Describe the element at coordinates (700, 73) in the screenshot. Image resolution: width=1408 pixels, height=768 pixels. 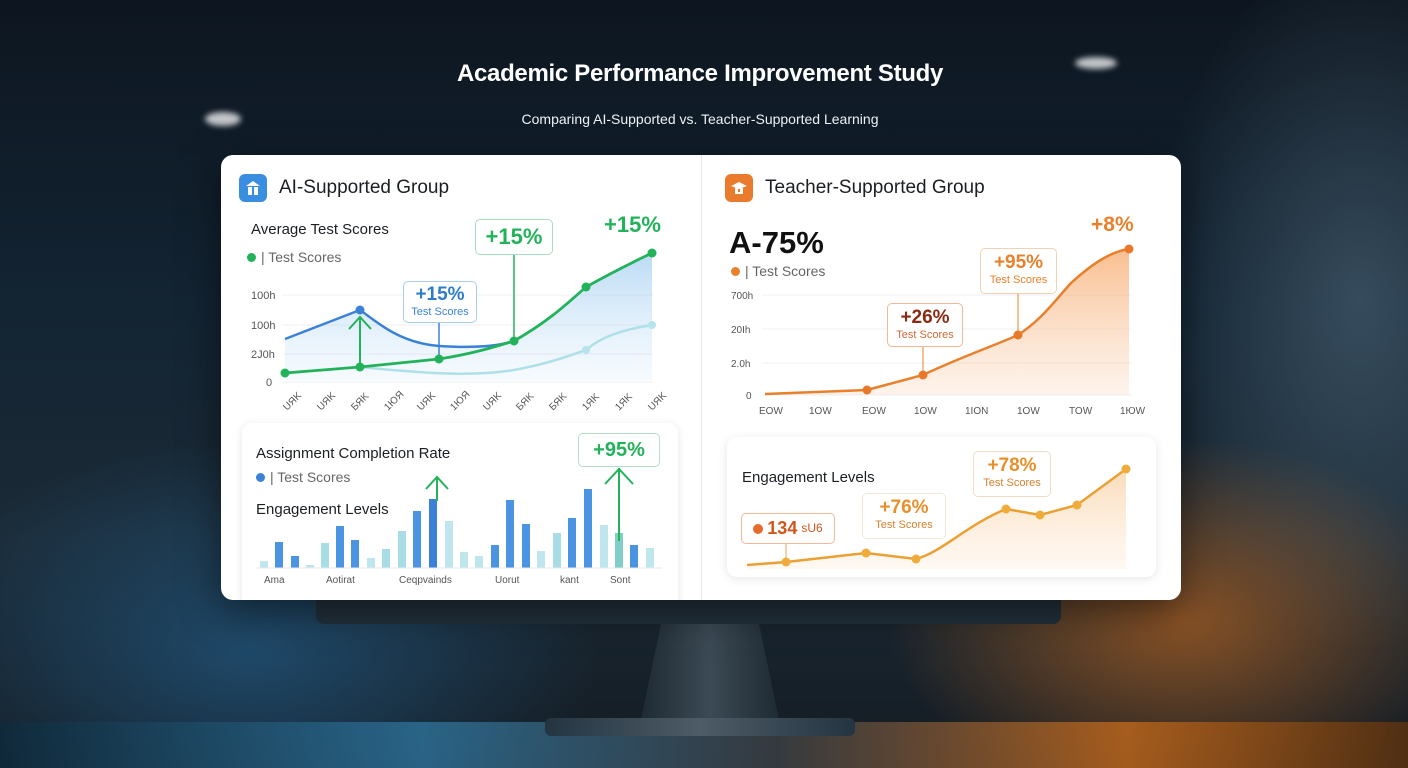
I see `page-title: Academic Performance Improvement Study` at that location.